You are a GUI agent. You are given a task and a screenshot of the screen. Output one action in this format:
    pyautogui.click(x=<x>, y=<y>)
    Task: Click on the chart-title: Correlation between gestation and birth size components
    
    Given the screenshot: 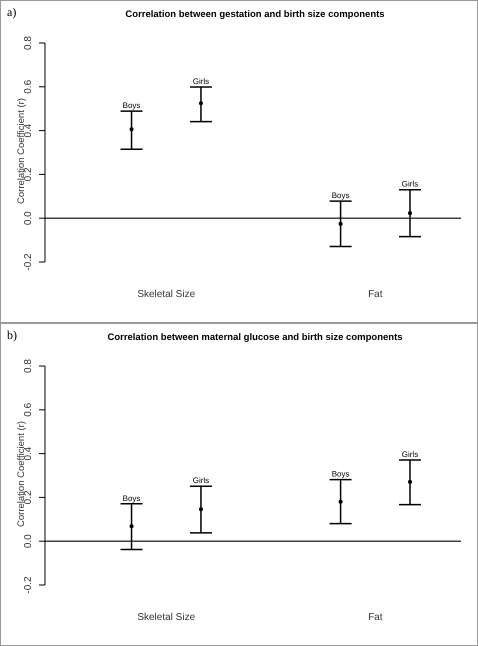 What is the action you would take?
    pyautogui.click(x=255, y=14)
    